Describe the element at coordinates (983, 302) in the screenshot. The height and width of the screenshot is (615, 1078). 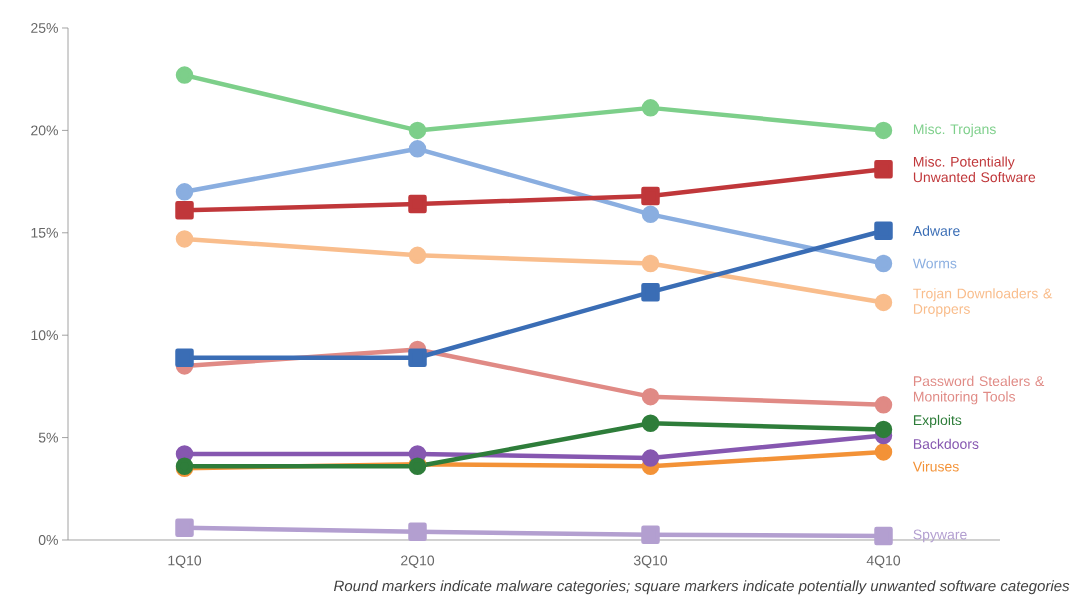
I see `series-label: Trojan Downloaders & Droppers` at that location.